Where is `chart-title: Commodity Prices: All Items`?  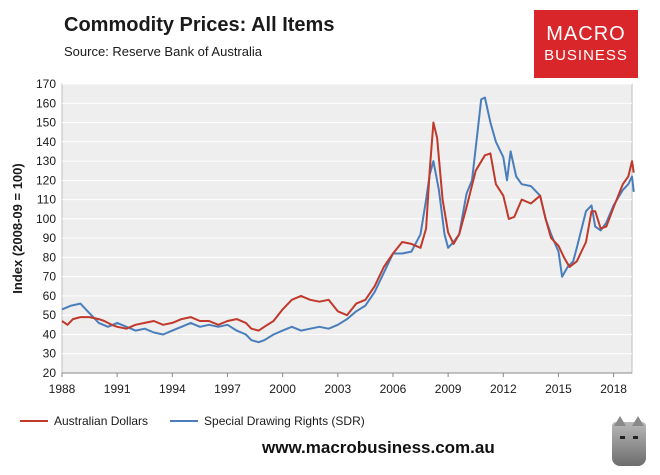 chart-title: Commodity Prices: All Items is located at coordinates (199, 25).